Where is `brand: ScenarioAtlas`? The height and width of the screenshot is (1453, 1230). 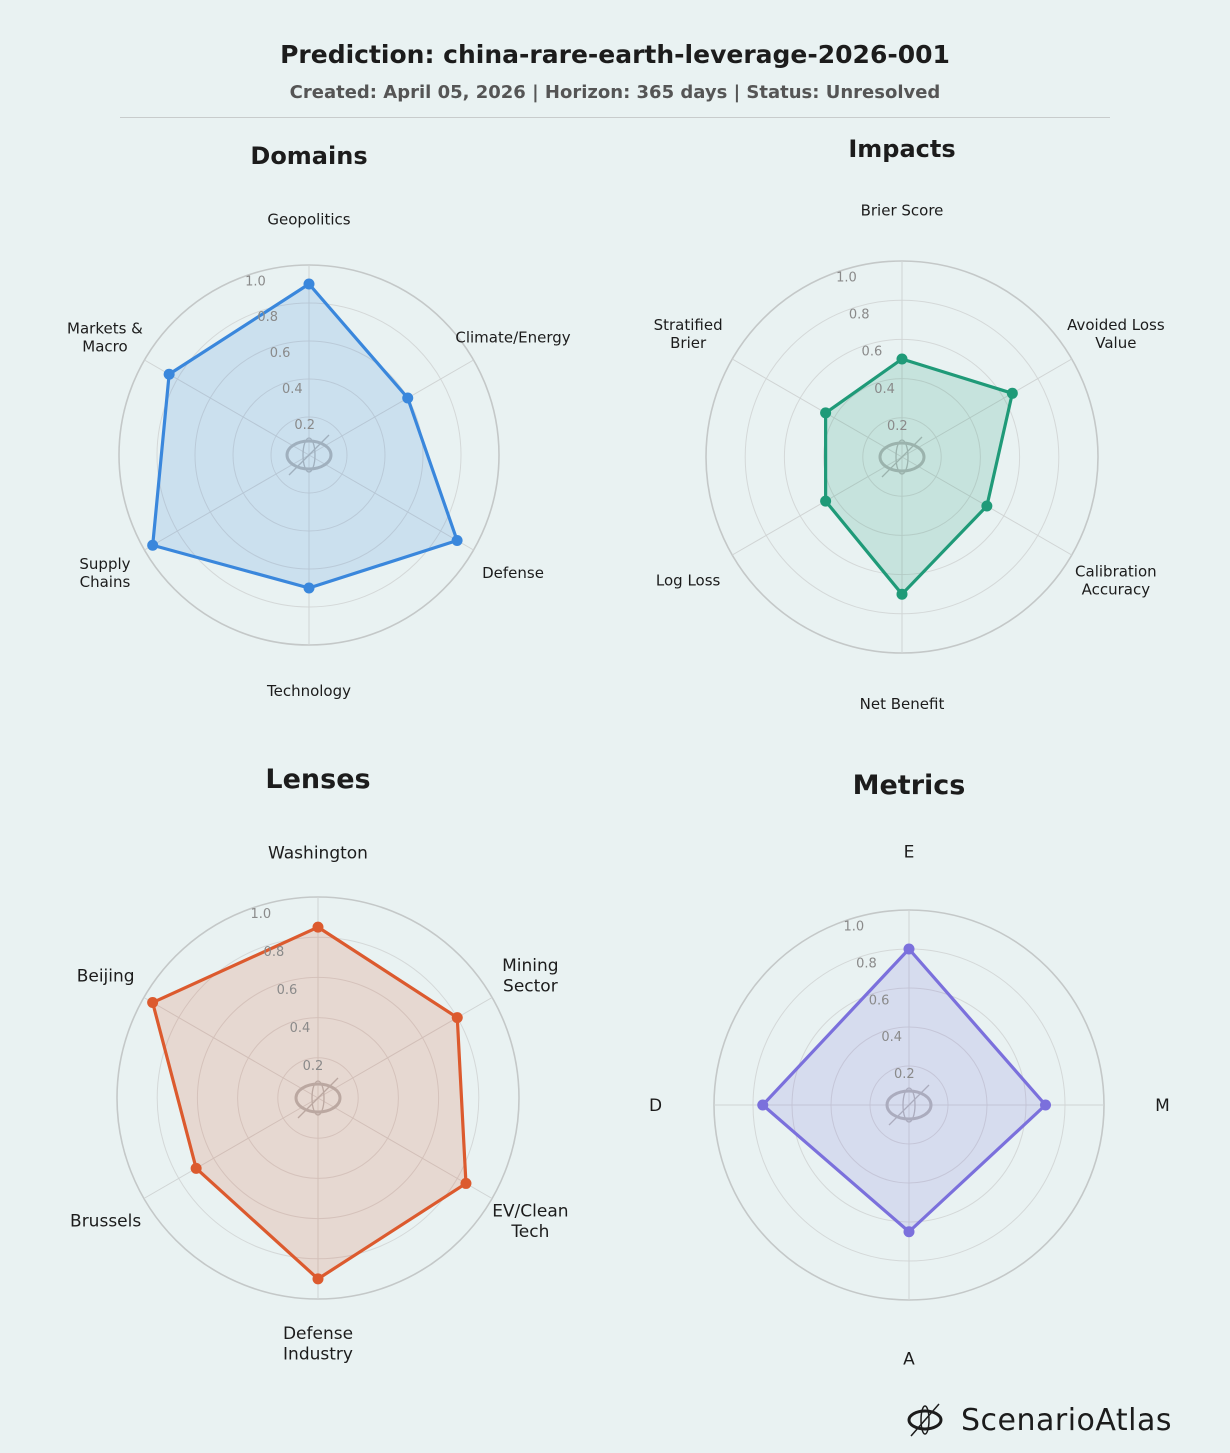
brand: ScenarioAtlas is located at coordinates (1038, 1420).